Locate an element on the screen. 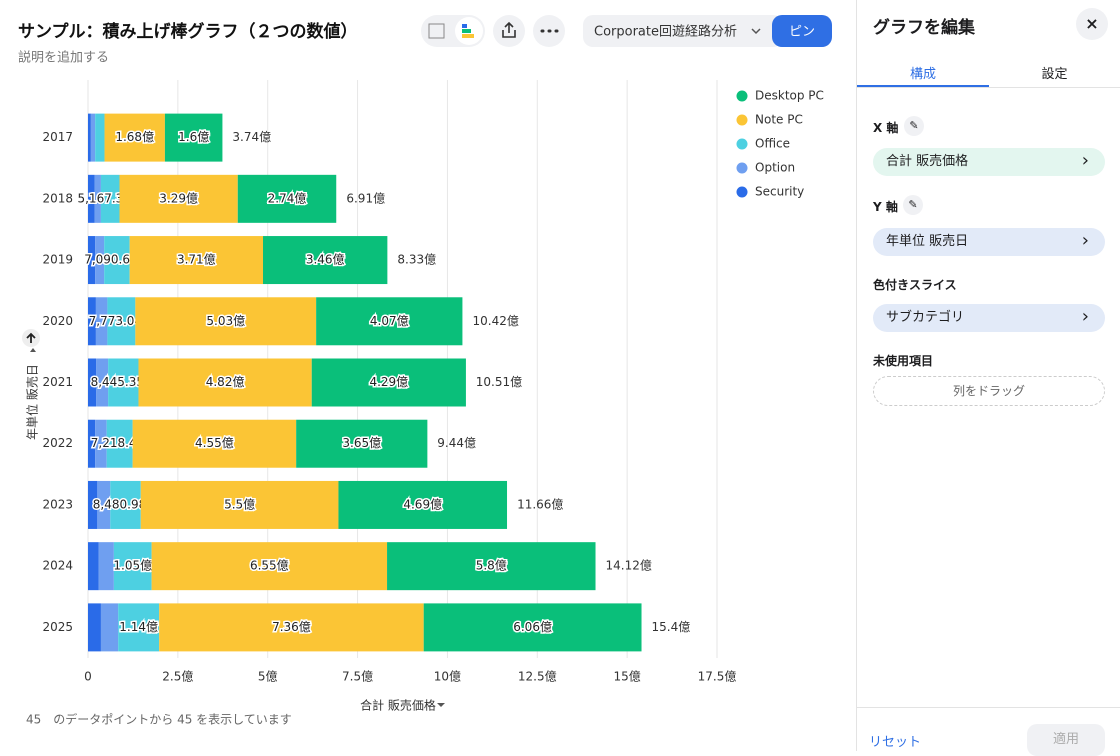  total-label: 8.33億 is located at coordinates (416, 260).